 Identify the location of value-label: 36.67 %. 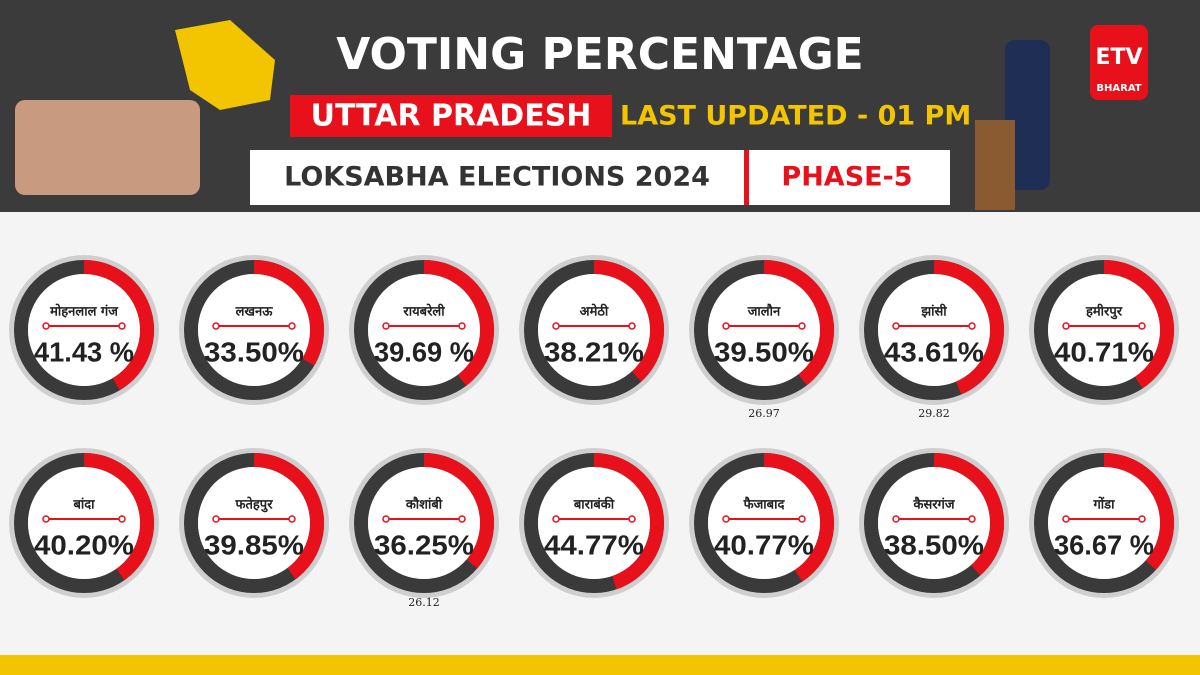
(1104, 544).